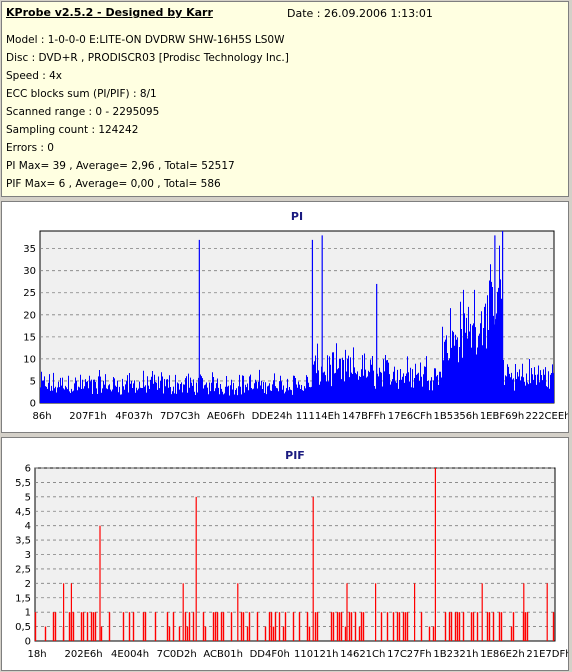 This screenshot has height=672, width=572. What do you see at coordinates (410, 416) in the screenshot?
I see `x-tick-label: 17E6CFh` at bounding box center [410, 416].